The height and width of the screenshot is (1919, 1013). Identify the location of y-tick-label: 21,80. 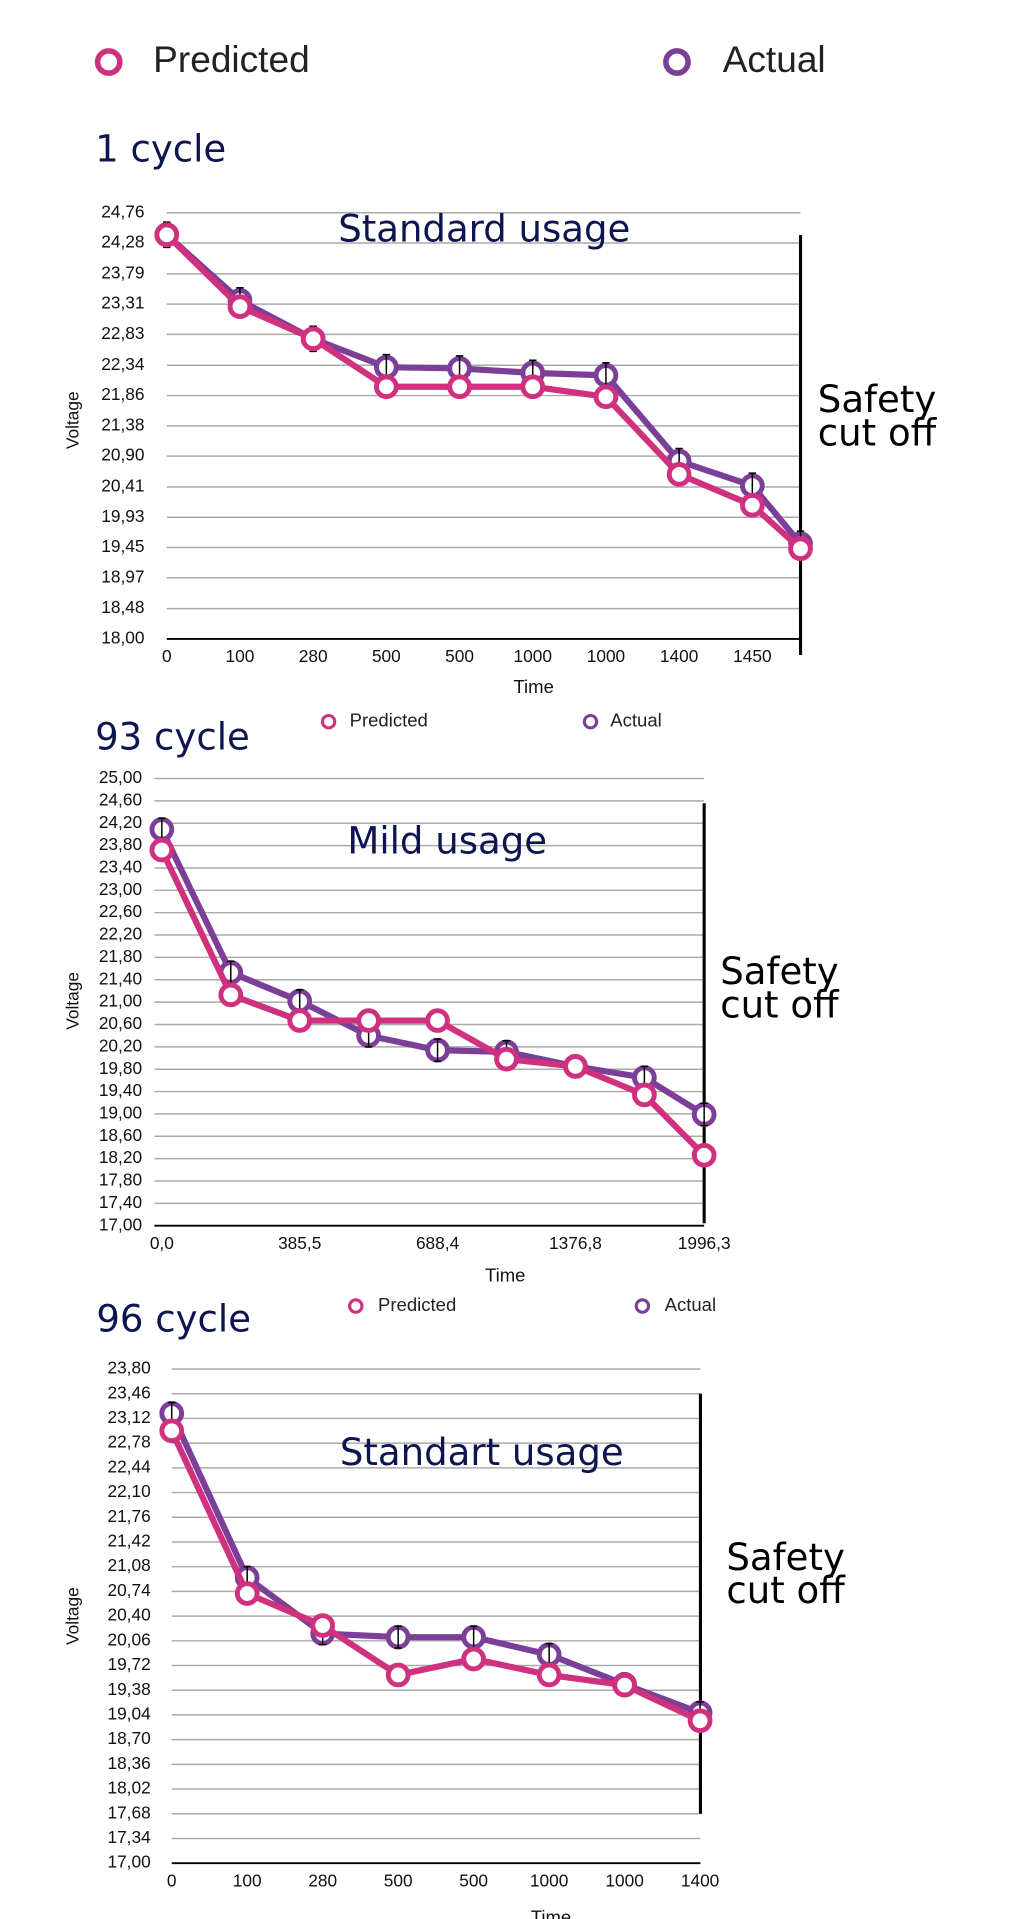
(120, 956).